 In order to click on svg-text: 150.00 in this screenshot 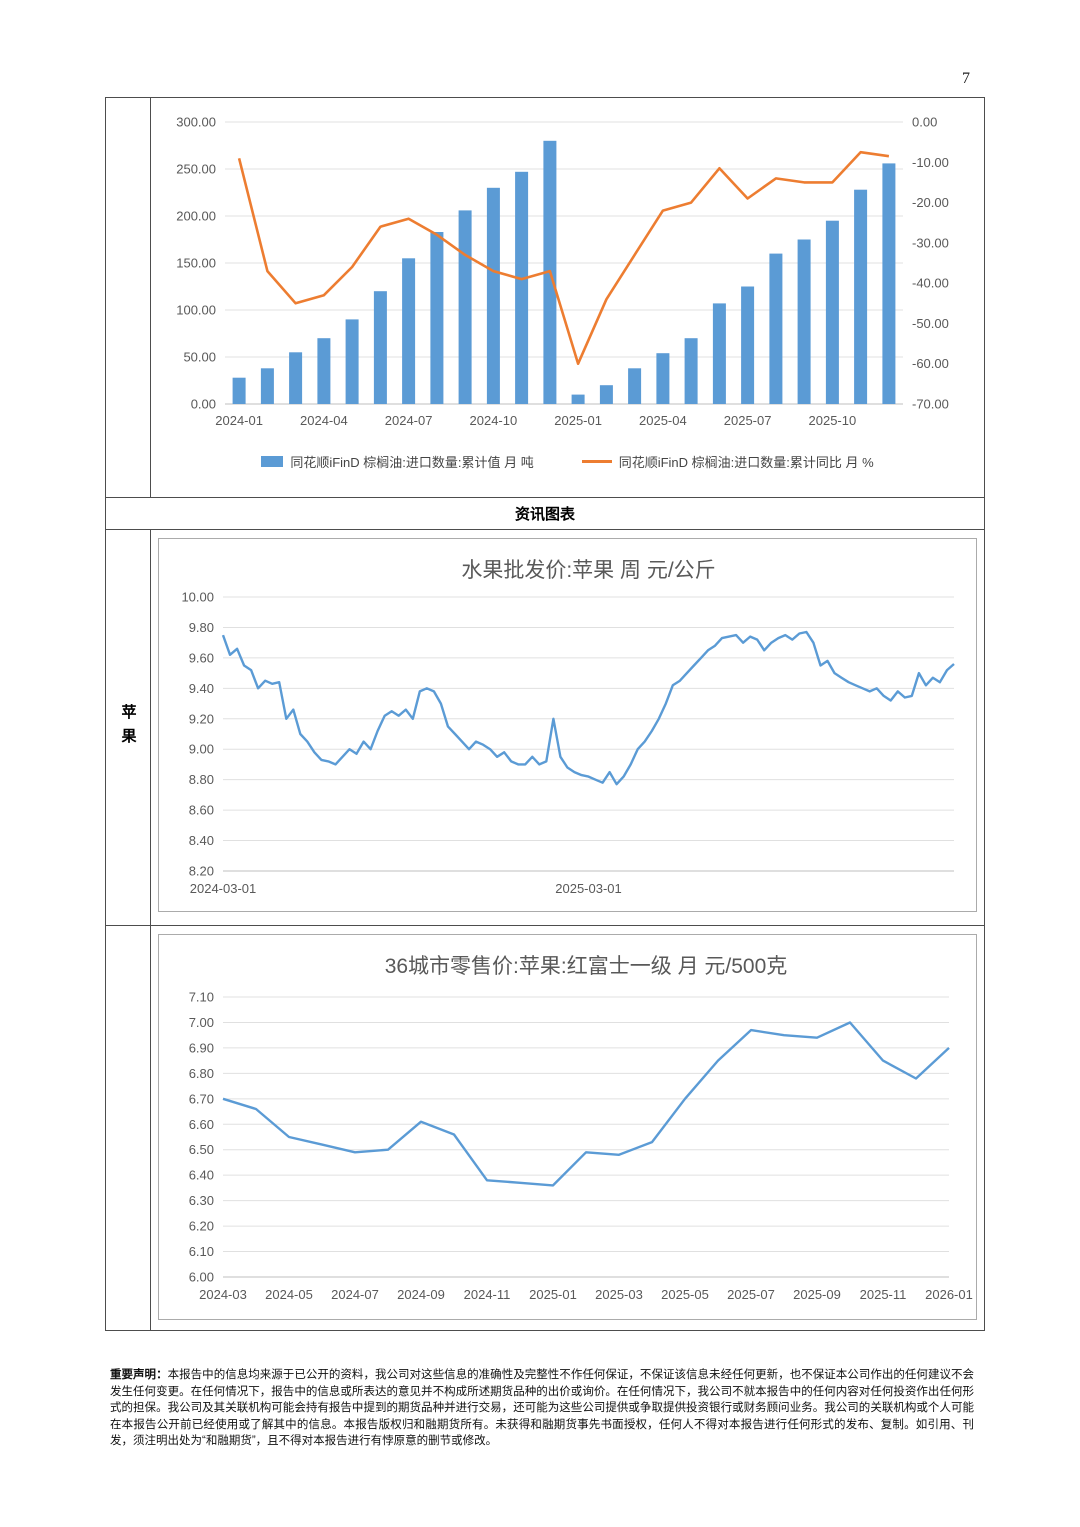, I will do `click(196, 263)`.